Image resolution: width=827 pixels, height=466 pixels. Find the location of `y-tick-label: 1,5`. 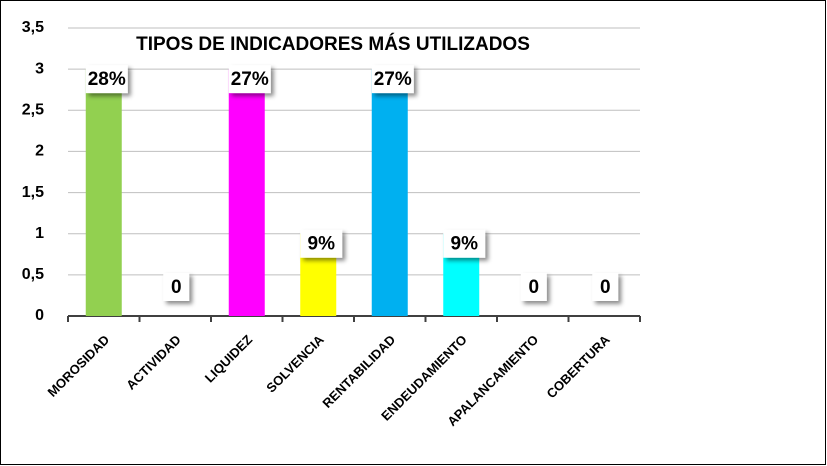

y-tick-label: 1,5 is located at coordinates (33, 192).